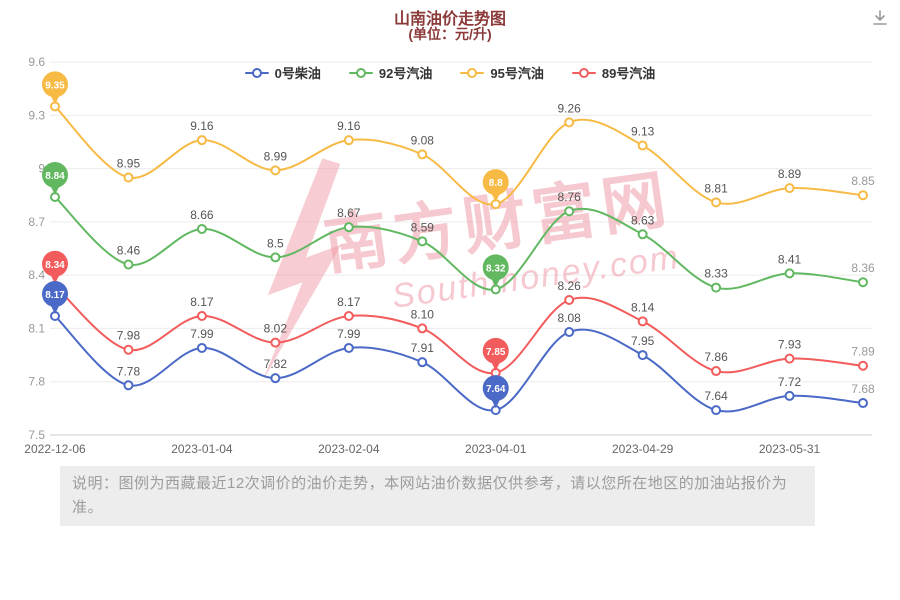 This screenshot has height=600, width=900. Describe the element at coordinates (423, 140) in the screenshot. I see `data-label: 9.08` at that location.